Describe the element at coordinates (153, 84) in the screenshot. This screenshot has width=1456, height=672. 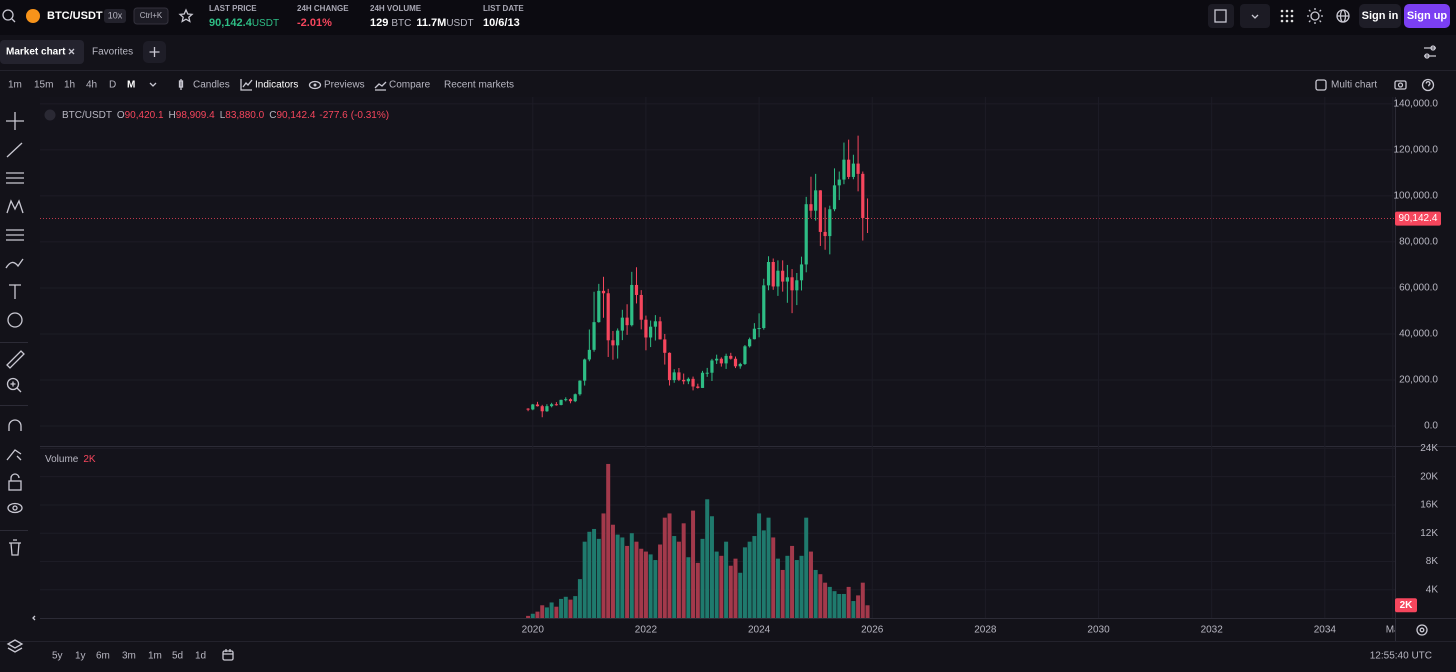
I see `more-intervals` at that location.